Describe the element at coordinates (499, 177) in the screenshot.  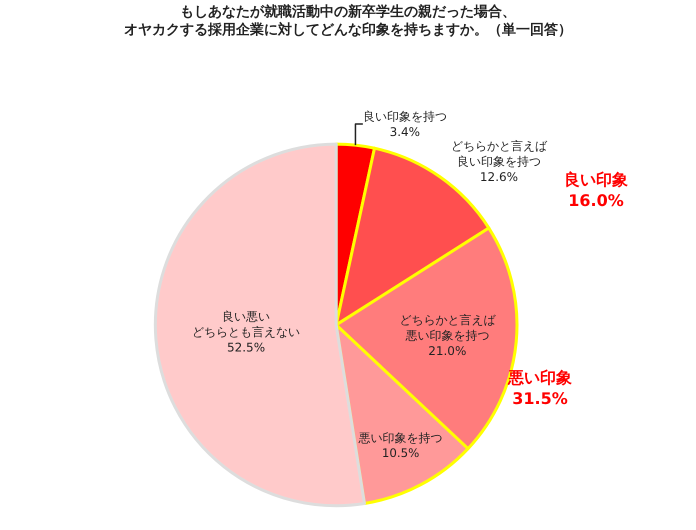
I see `data-label: 12.6%` at that location.